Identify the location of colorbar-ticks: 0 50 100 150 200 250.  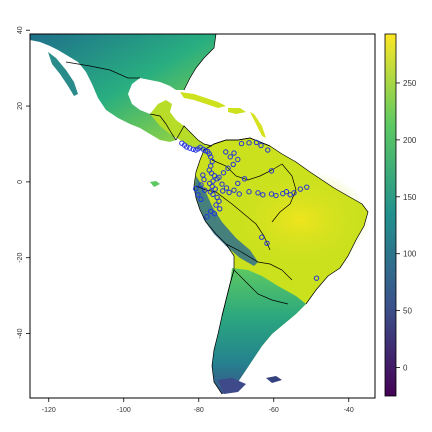
(406, 226).